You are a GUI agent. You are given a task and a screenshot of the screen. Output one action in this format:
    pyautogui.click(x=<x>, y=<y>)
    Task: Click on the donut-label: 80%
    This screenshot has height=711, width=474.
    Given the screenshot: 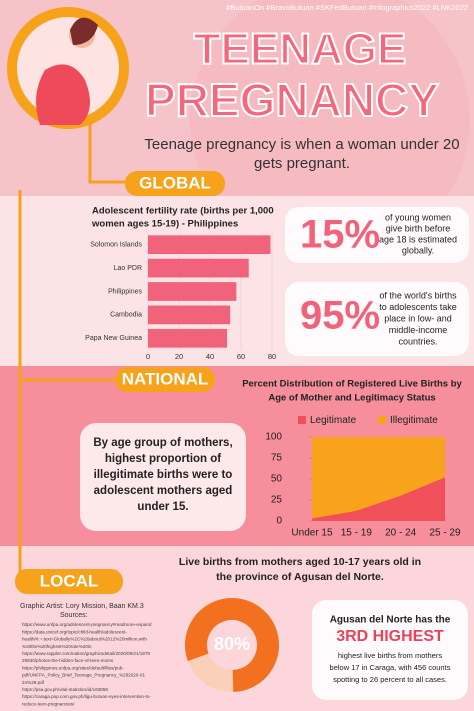 What is the action you would take?
    pyautogui.click(x=232, y=644)
    